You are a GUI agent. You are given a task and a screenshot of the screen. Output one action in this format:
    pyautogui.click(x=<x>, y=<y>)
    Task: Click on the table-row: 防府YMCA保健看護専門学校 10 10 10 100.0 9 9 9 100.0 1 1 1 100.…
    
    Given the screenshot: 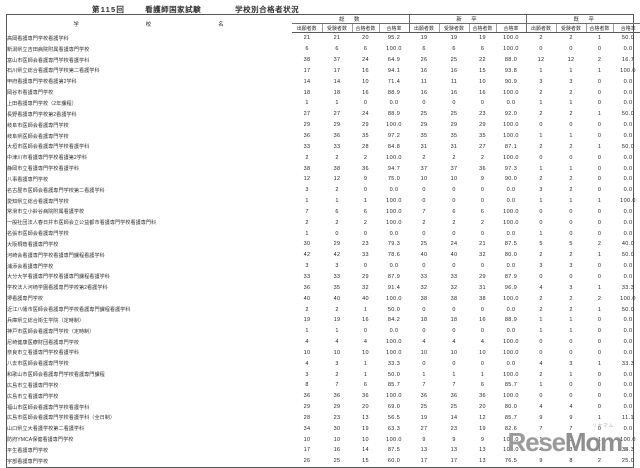 What is the action you would take?
    pyautogui.click(x=323, y=439)
    